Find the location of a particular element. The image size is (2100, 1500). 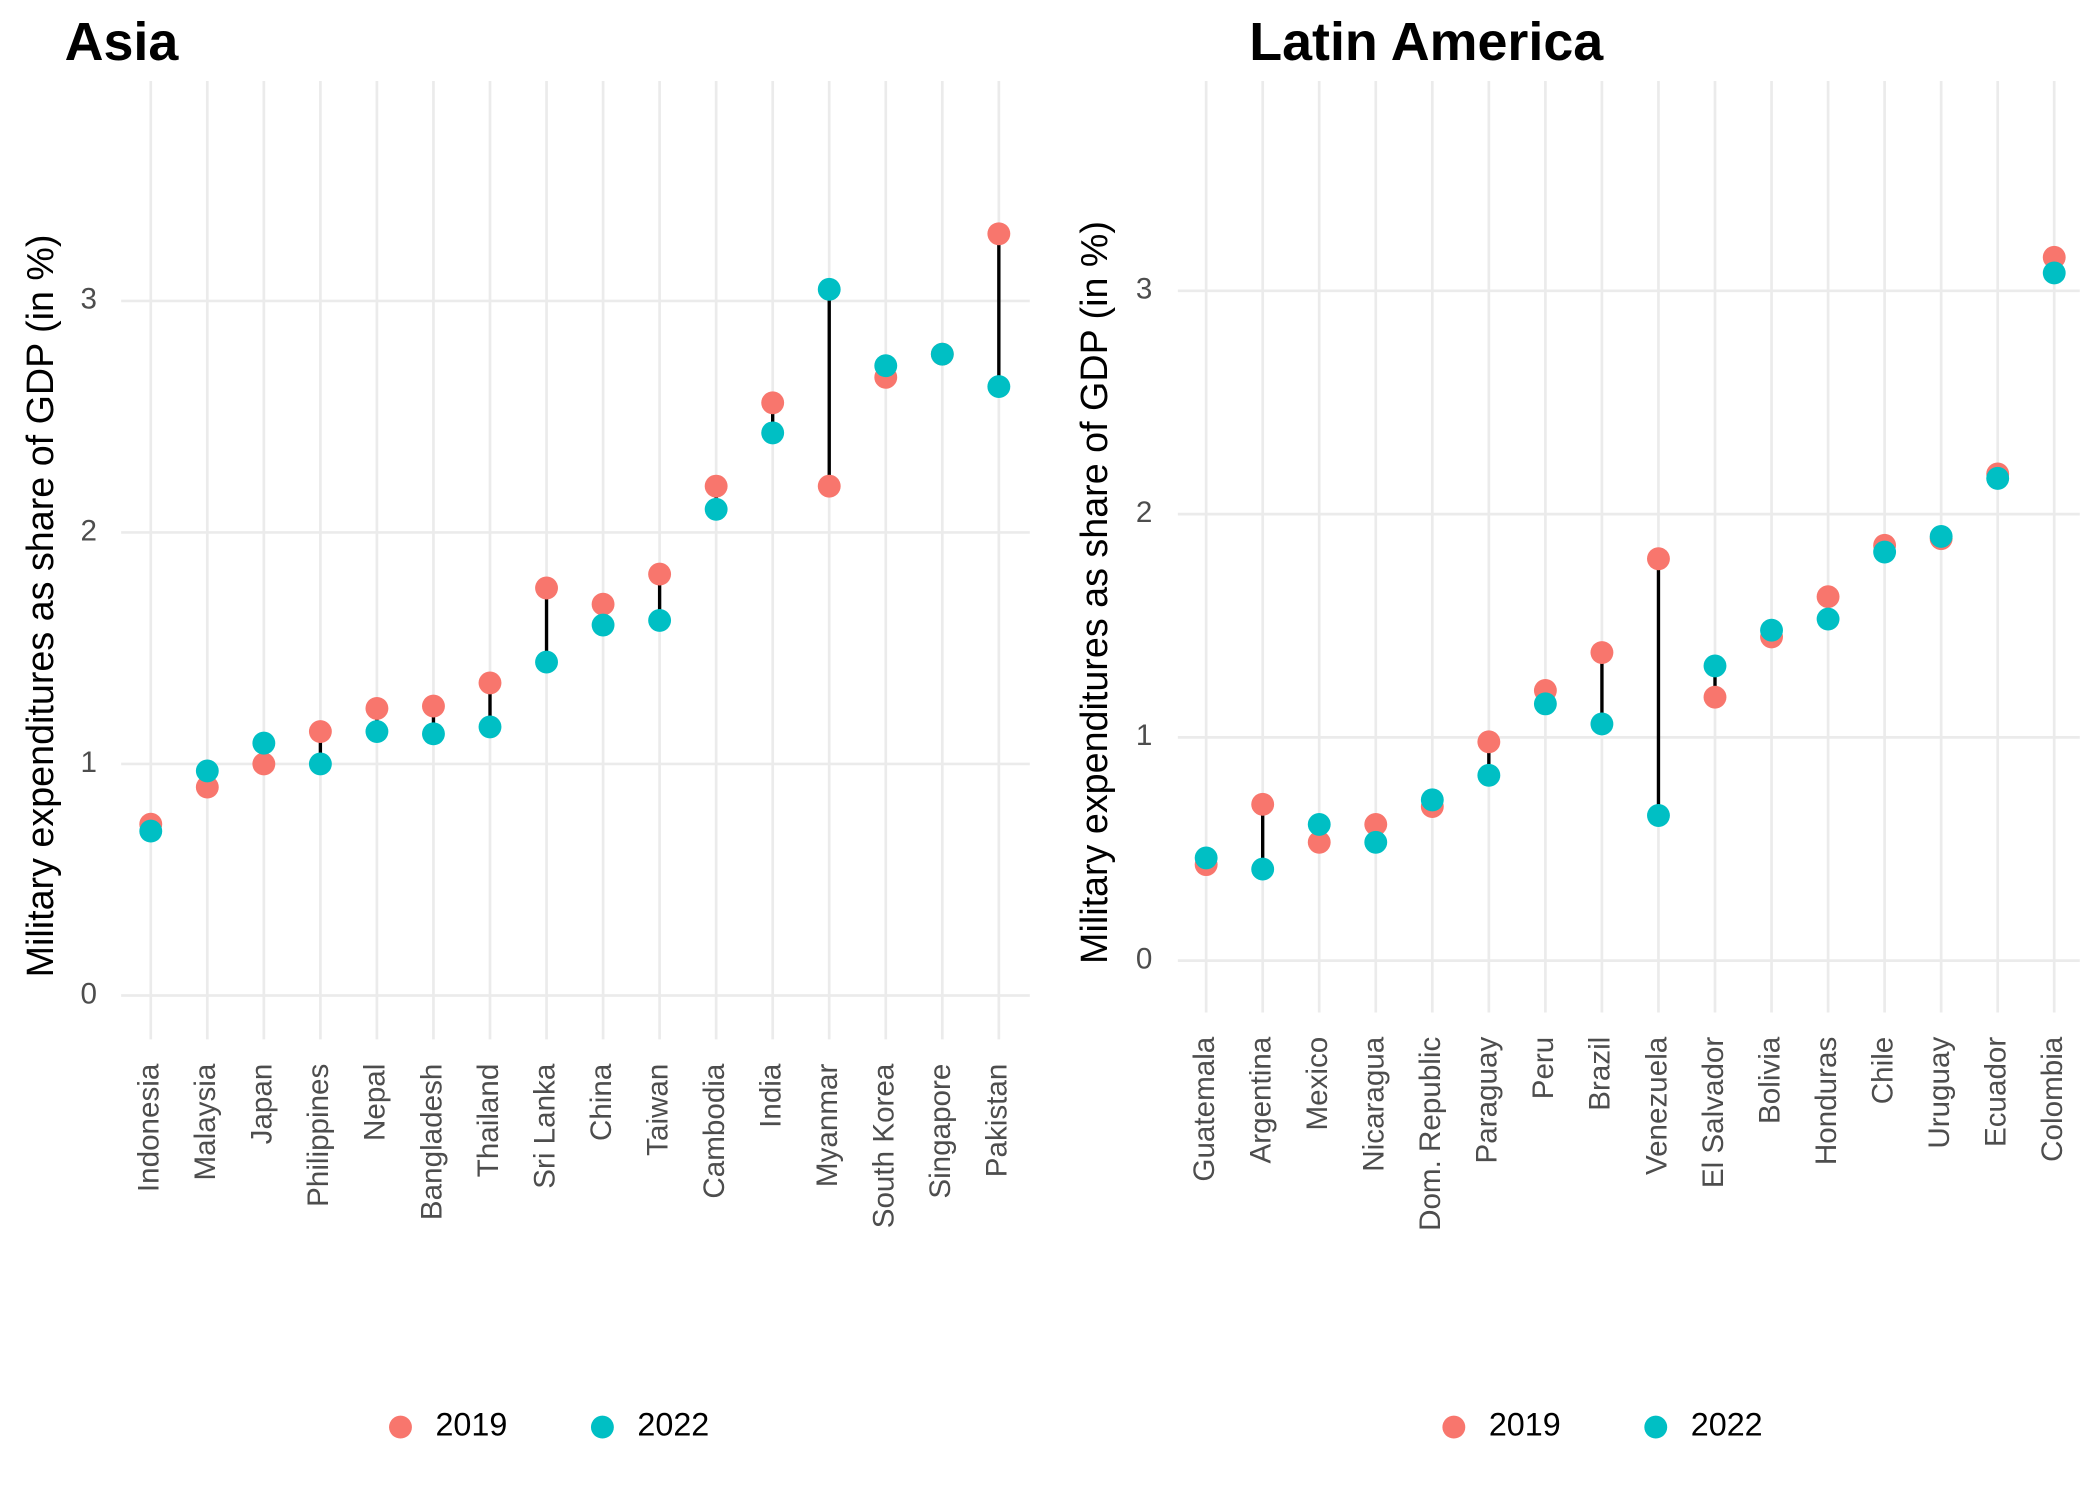

x-tick-label: Venezuela is located at coordinates (1656, 1105).